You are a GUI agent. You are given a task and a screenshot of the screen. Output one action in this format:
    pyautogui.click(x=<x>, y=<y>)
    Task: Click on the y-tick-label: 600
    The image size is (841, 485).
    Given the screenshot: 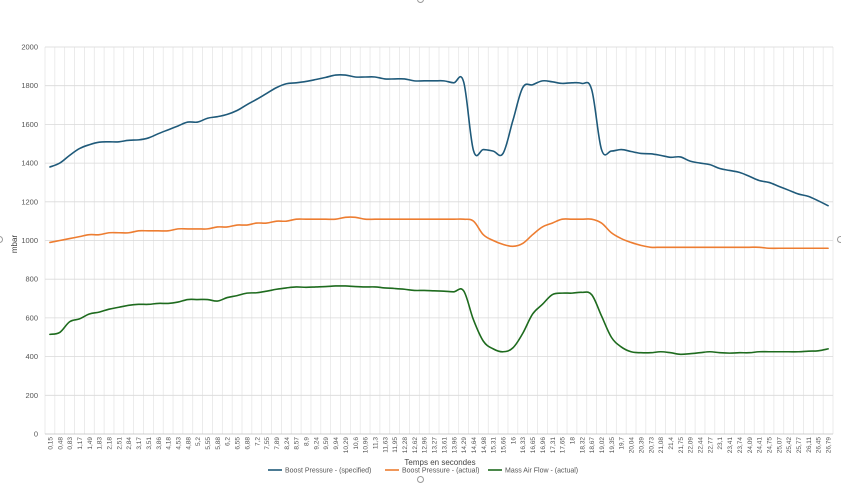 What is the action you would take?
    pyautogui.click(x=31, y=317)
    